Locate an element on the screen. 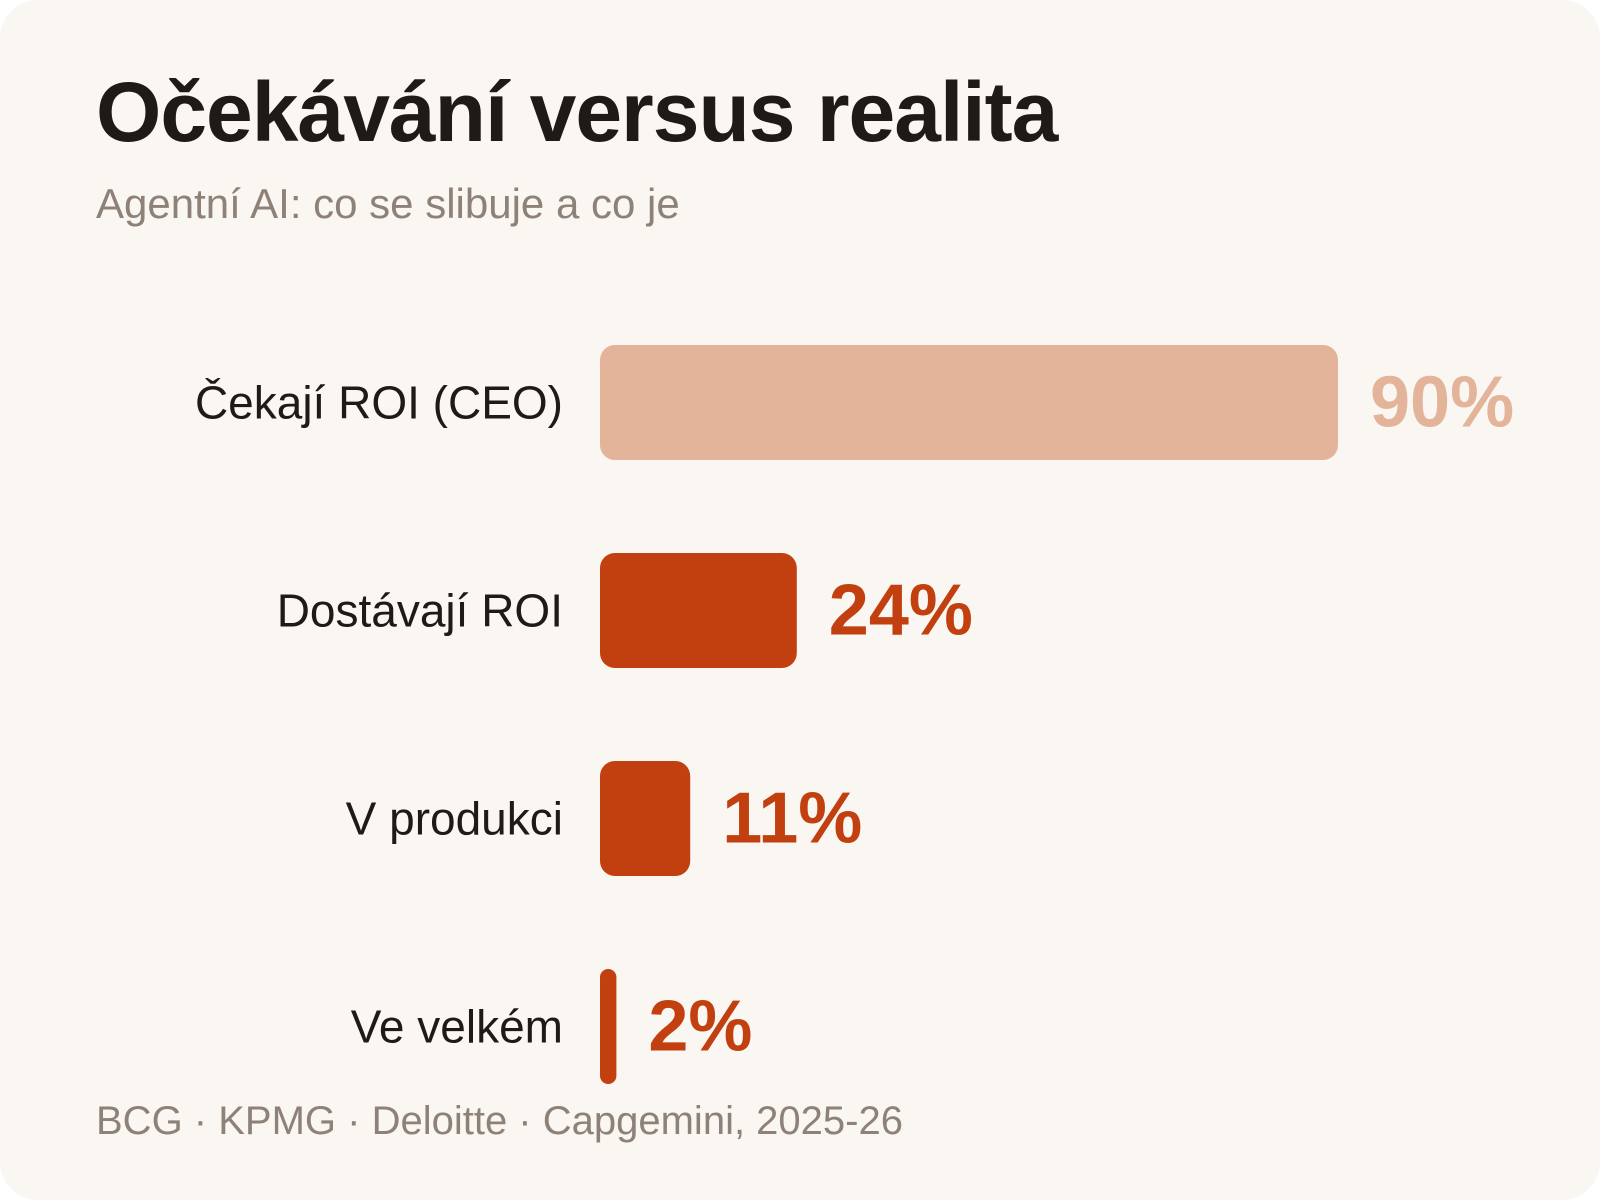 The height and width of the screenshot is (1200, 1600). category-label: V produkci is located at coordinates (454, 819).